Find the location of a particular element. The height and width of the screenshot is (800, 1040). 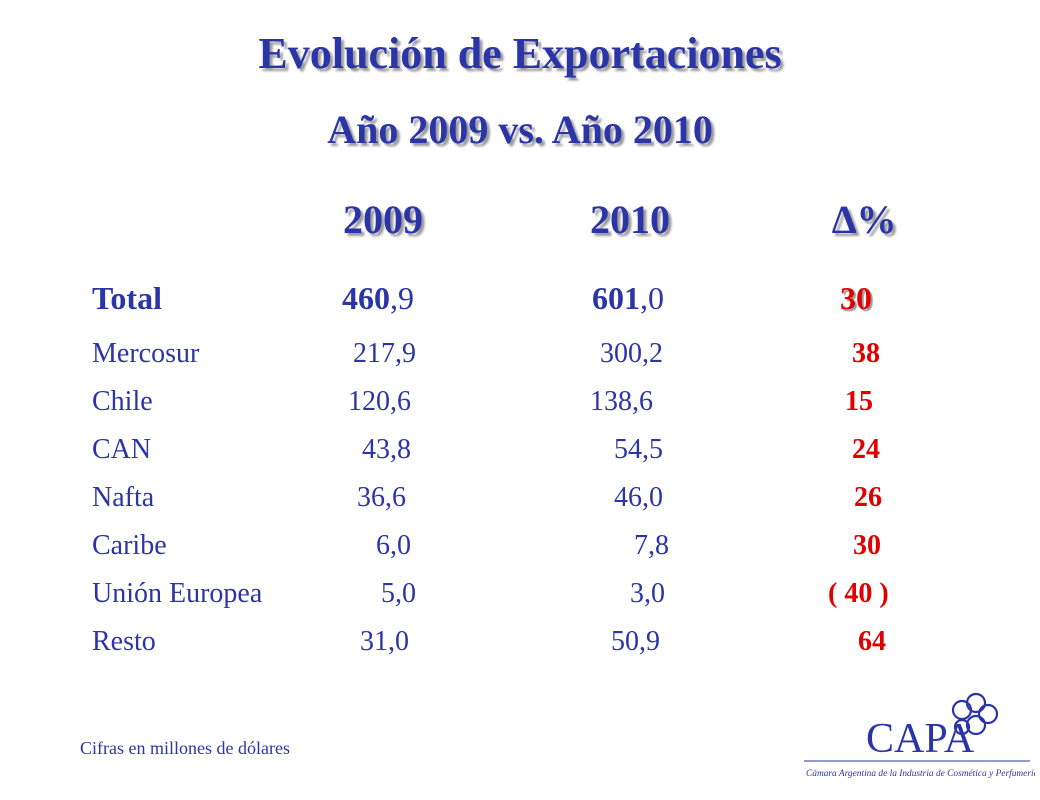

table-row: CAN 43,8 54,5 24 is located at coordinates (520, 459).